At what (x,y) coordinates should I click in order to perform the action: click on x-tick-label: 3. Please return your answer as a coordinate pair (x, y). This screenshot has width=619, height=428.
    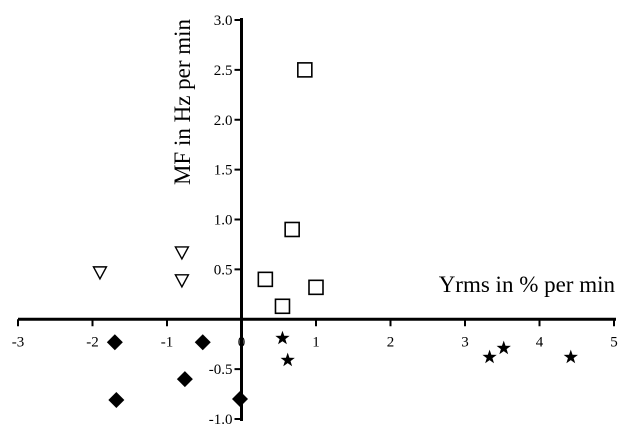
    Looking at the image, I should click on (465, 342).